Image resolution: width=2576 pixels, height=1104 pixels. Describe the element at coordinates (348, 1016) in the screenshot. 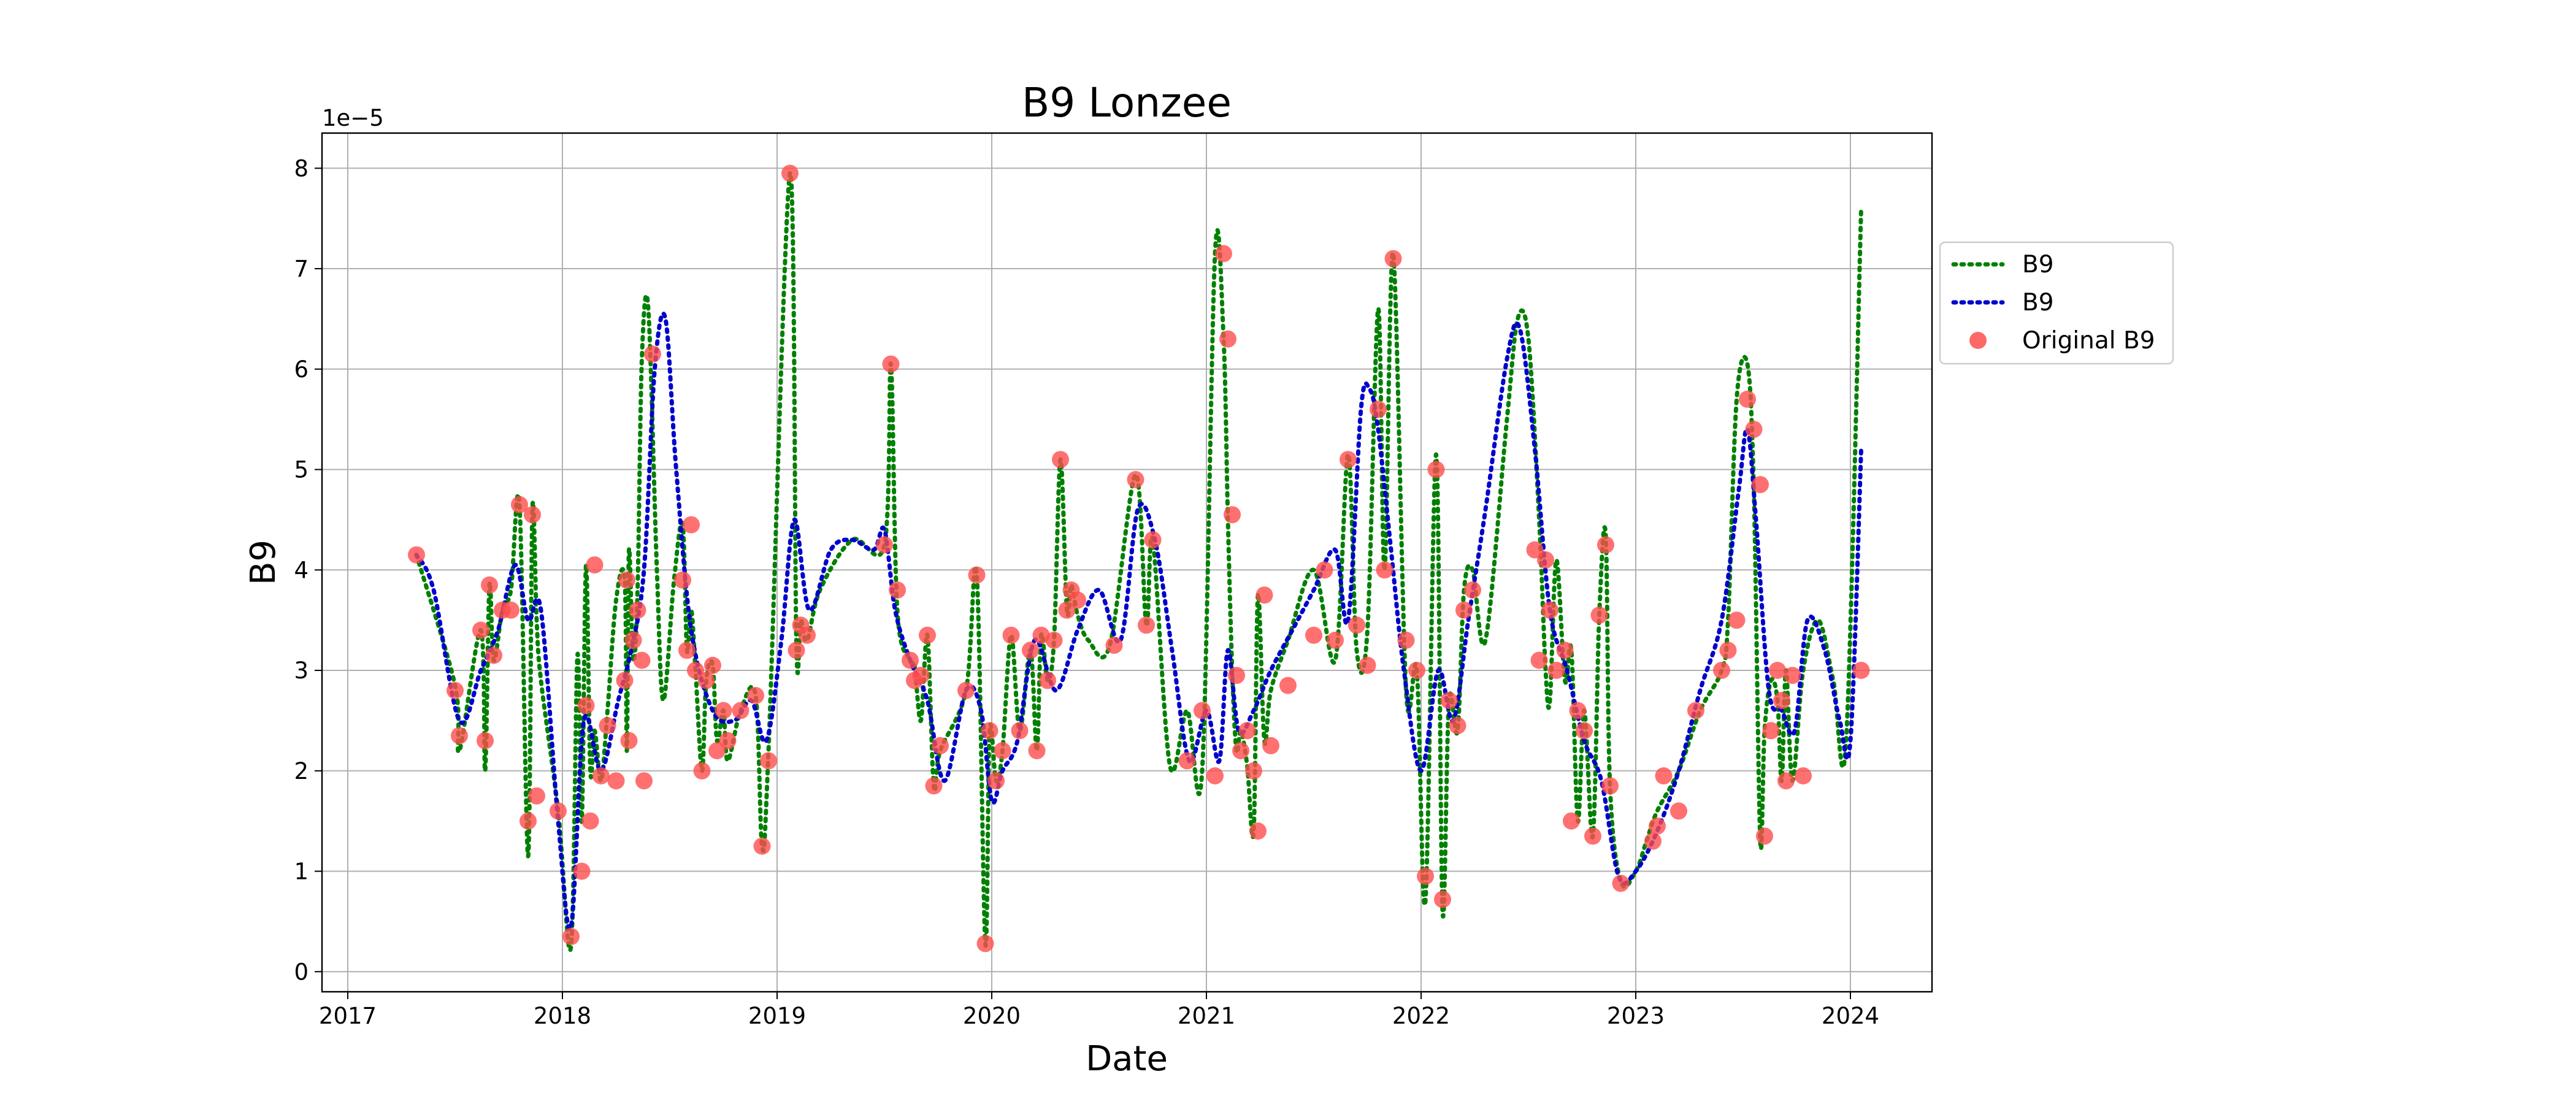

I see `x-tick-label: 2017` at that location.